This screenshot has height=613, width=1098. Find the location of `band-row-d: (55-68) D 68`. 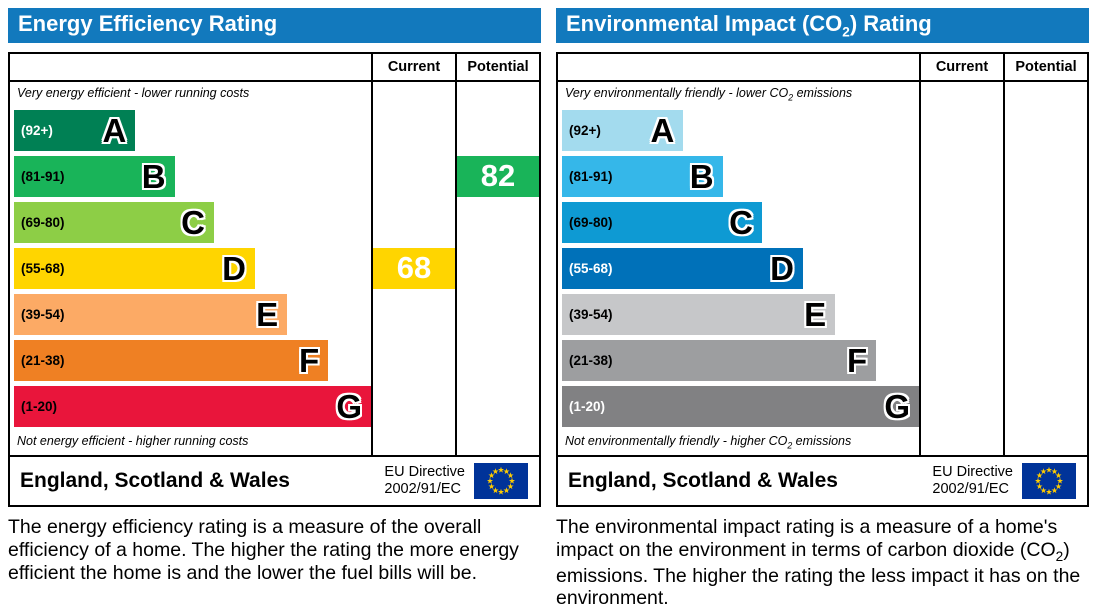

band-row-d: (55-68) D 68 is located at coordinates (274, 268).